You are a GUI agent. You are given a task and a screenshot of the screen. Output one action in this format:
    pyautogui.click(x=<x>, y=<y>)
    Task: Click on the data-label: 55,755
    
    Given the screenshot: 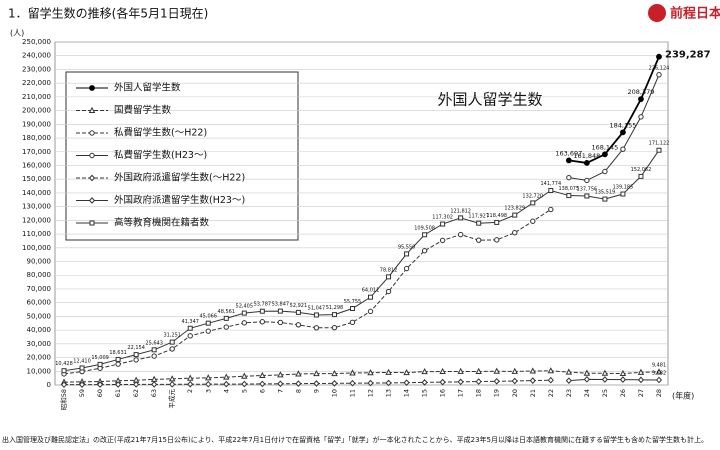 What is the action you would take?
    pyautogui.click(x=353, y=302)
    